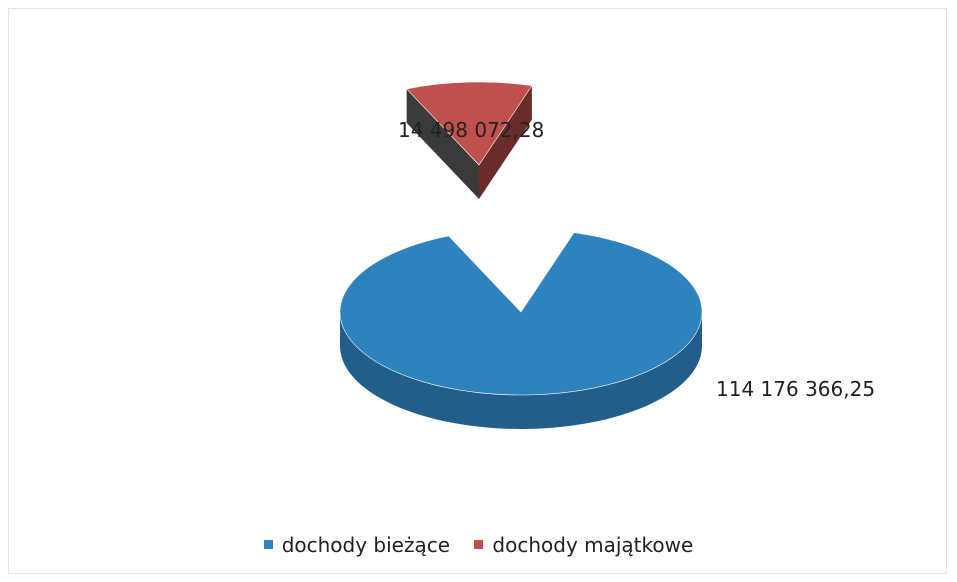 The height and width of the screenshot is (582, 957). What do you see at coordinates (593, 544) in the screenshot?
I see `legend-label-dochody-majatkowe: dochody majątkowe` at bounding box center [593, 544].